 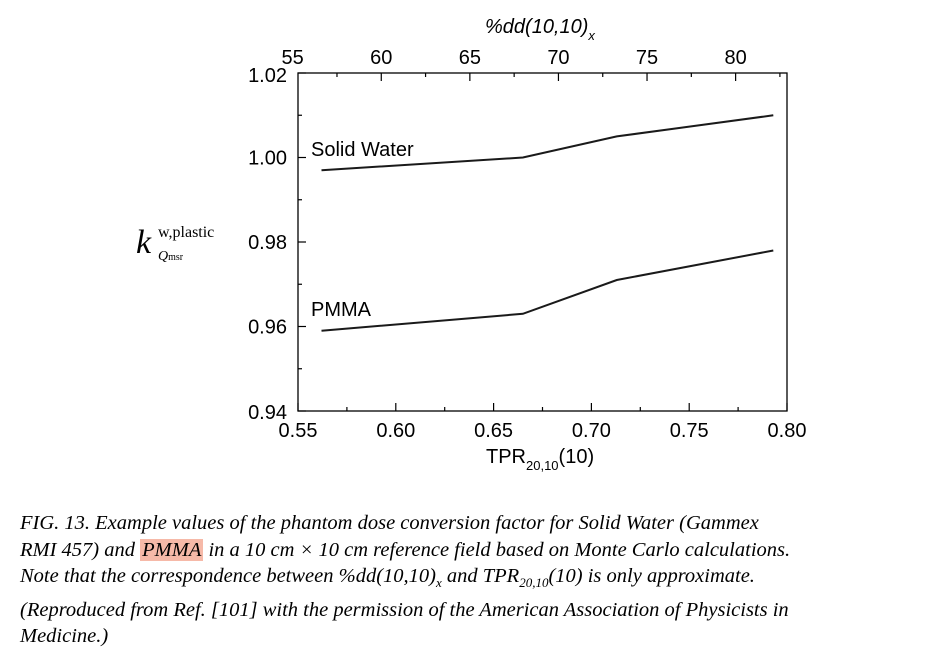 I want to click on y-axis-symbol: k, so click(x=144, y=242).